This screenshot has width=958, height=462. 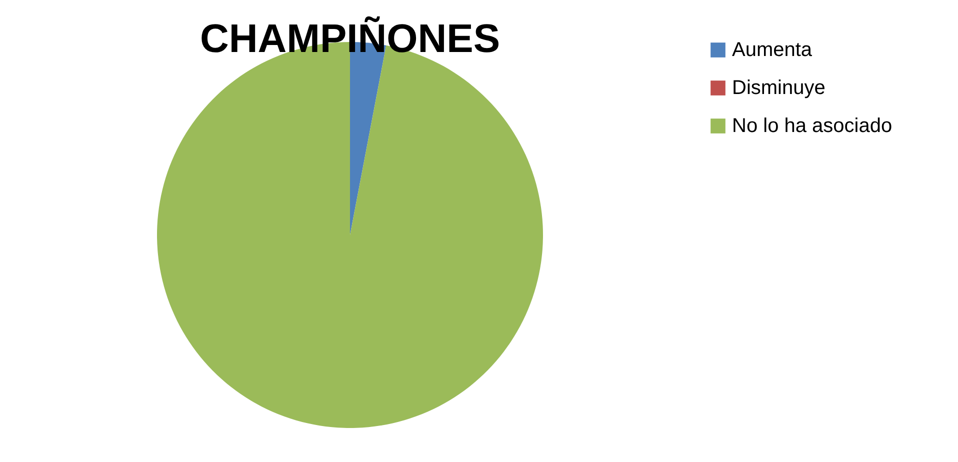 What do you see at coordinates (812, 126) in the screenshot?
I see `legend-label: No lo ha asociado` at bounding box center [812, 126].